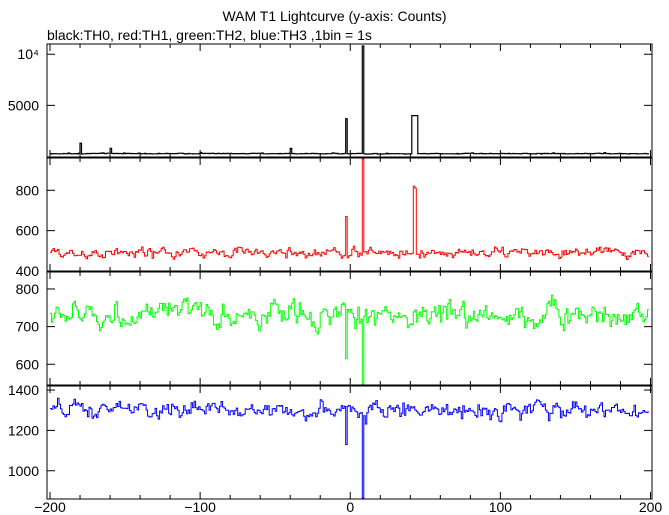  I want to click on ytick-label-th2: 600, so click(28, 364).